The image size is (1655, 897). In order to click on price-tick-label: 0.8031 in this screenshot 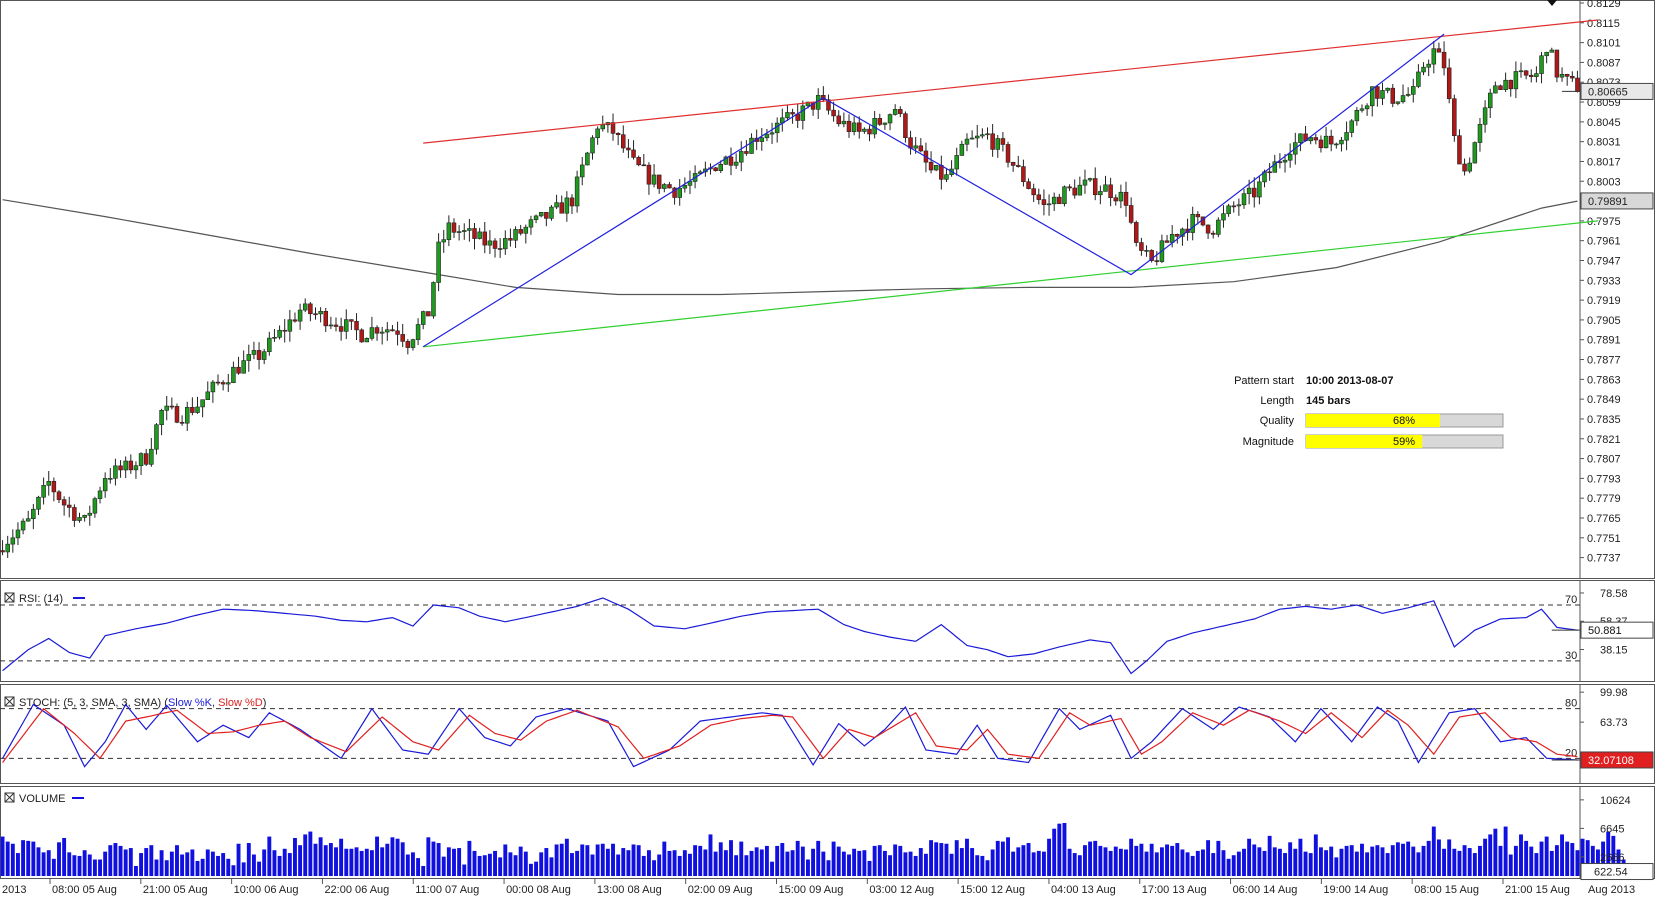, I will do `click(1604, 143)`.